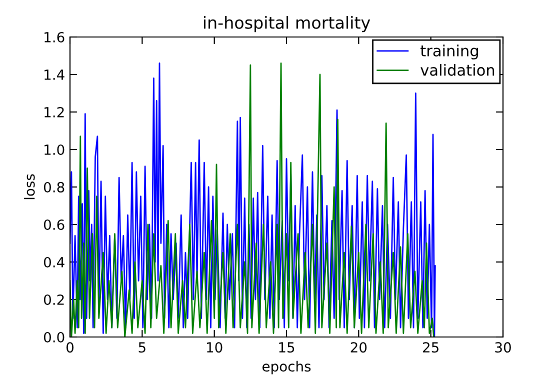  I want to click on x-tick-label: 5, so click(142, 347).